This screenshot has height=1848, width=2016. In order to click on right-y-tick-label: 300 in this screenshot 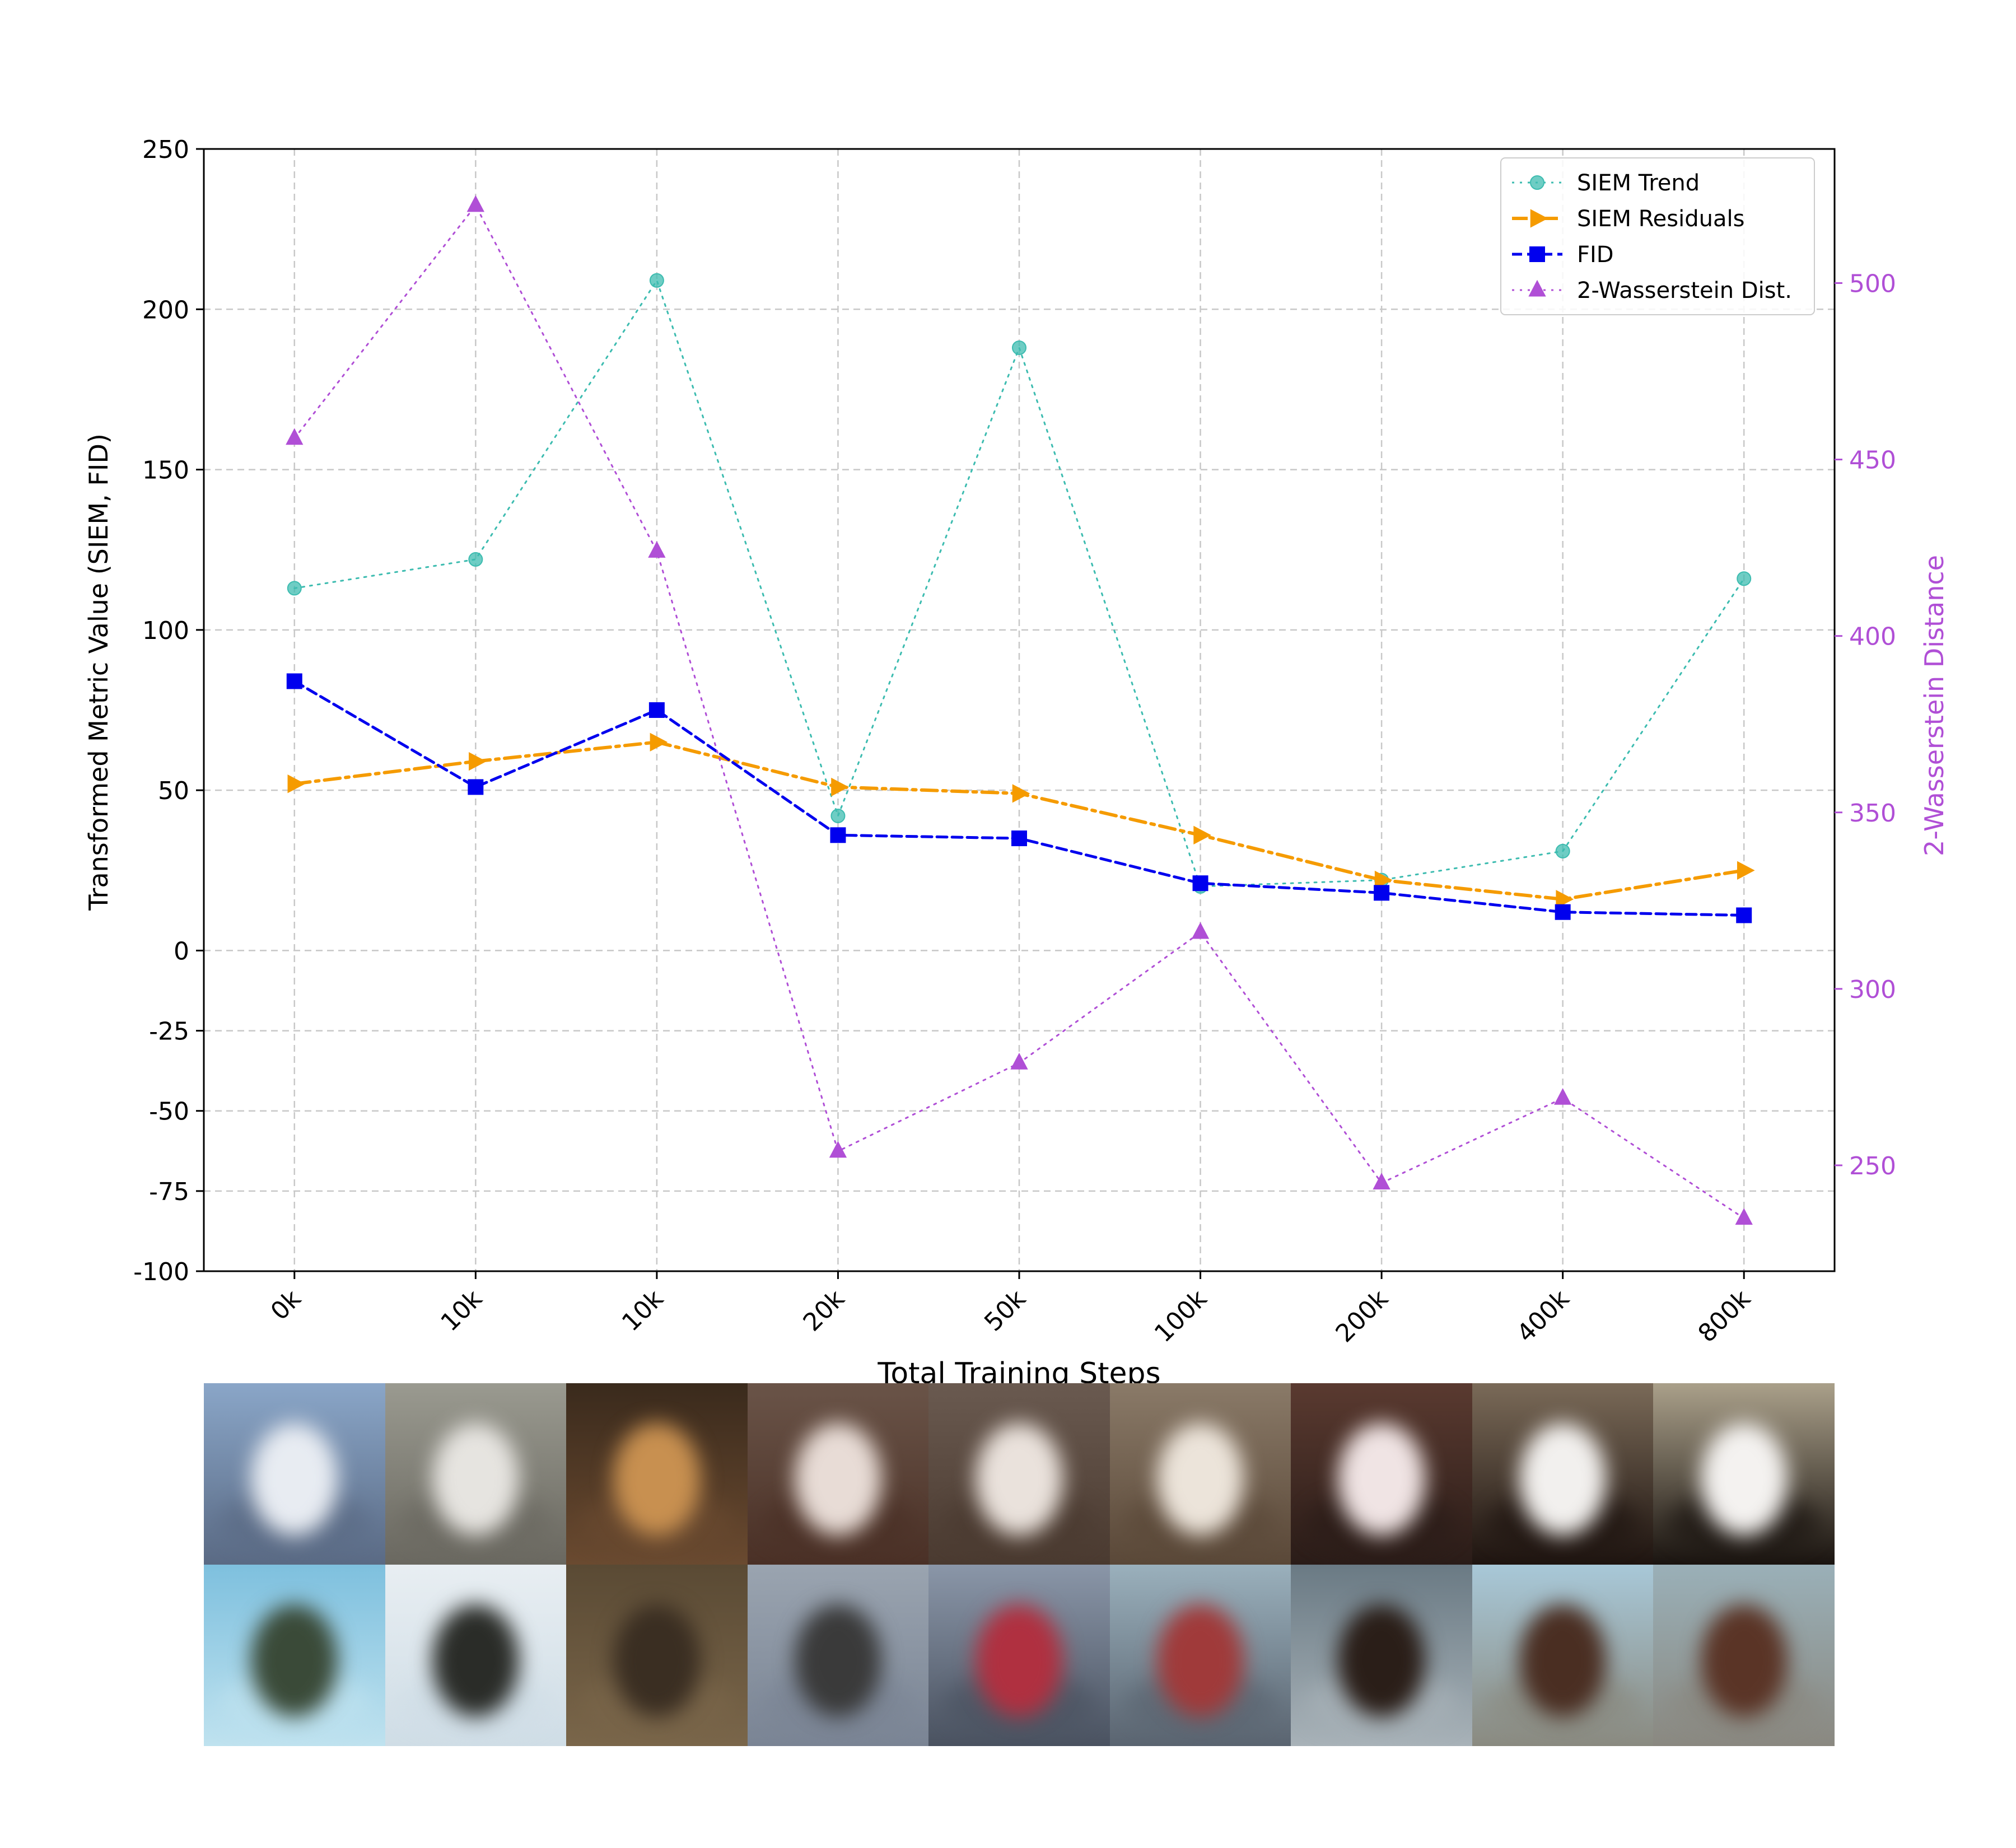, I will do `click(1873, 990)`.